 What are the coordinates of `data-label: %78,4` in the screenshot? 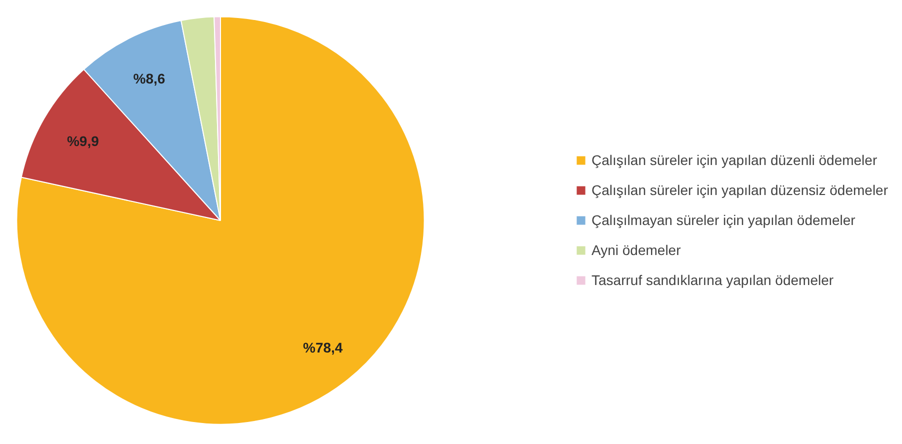 It's located at (322, 347).